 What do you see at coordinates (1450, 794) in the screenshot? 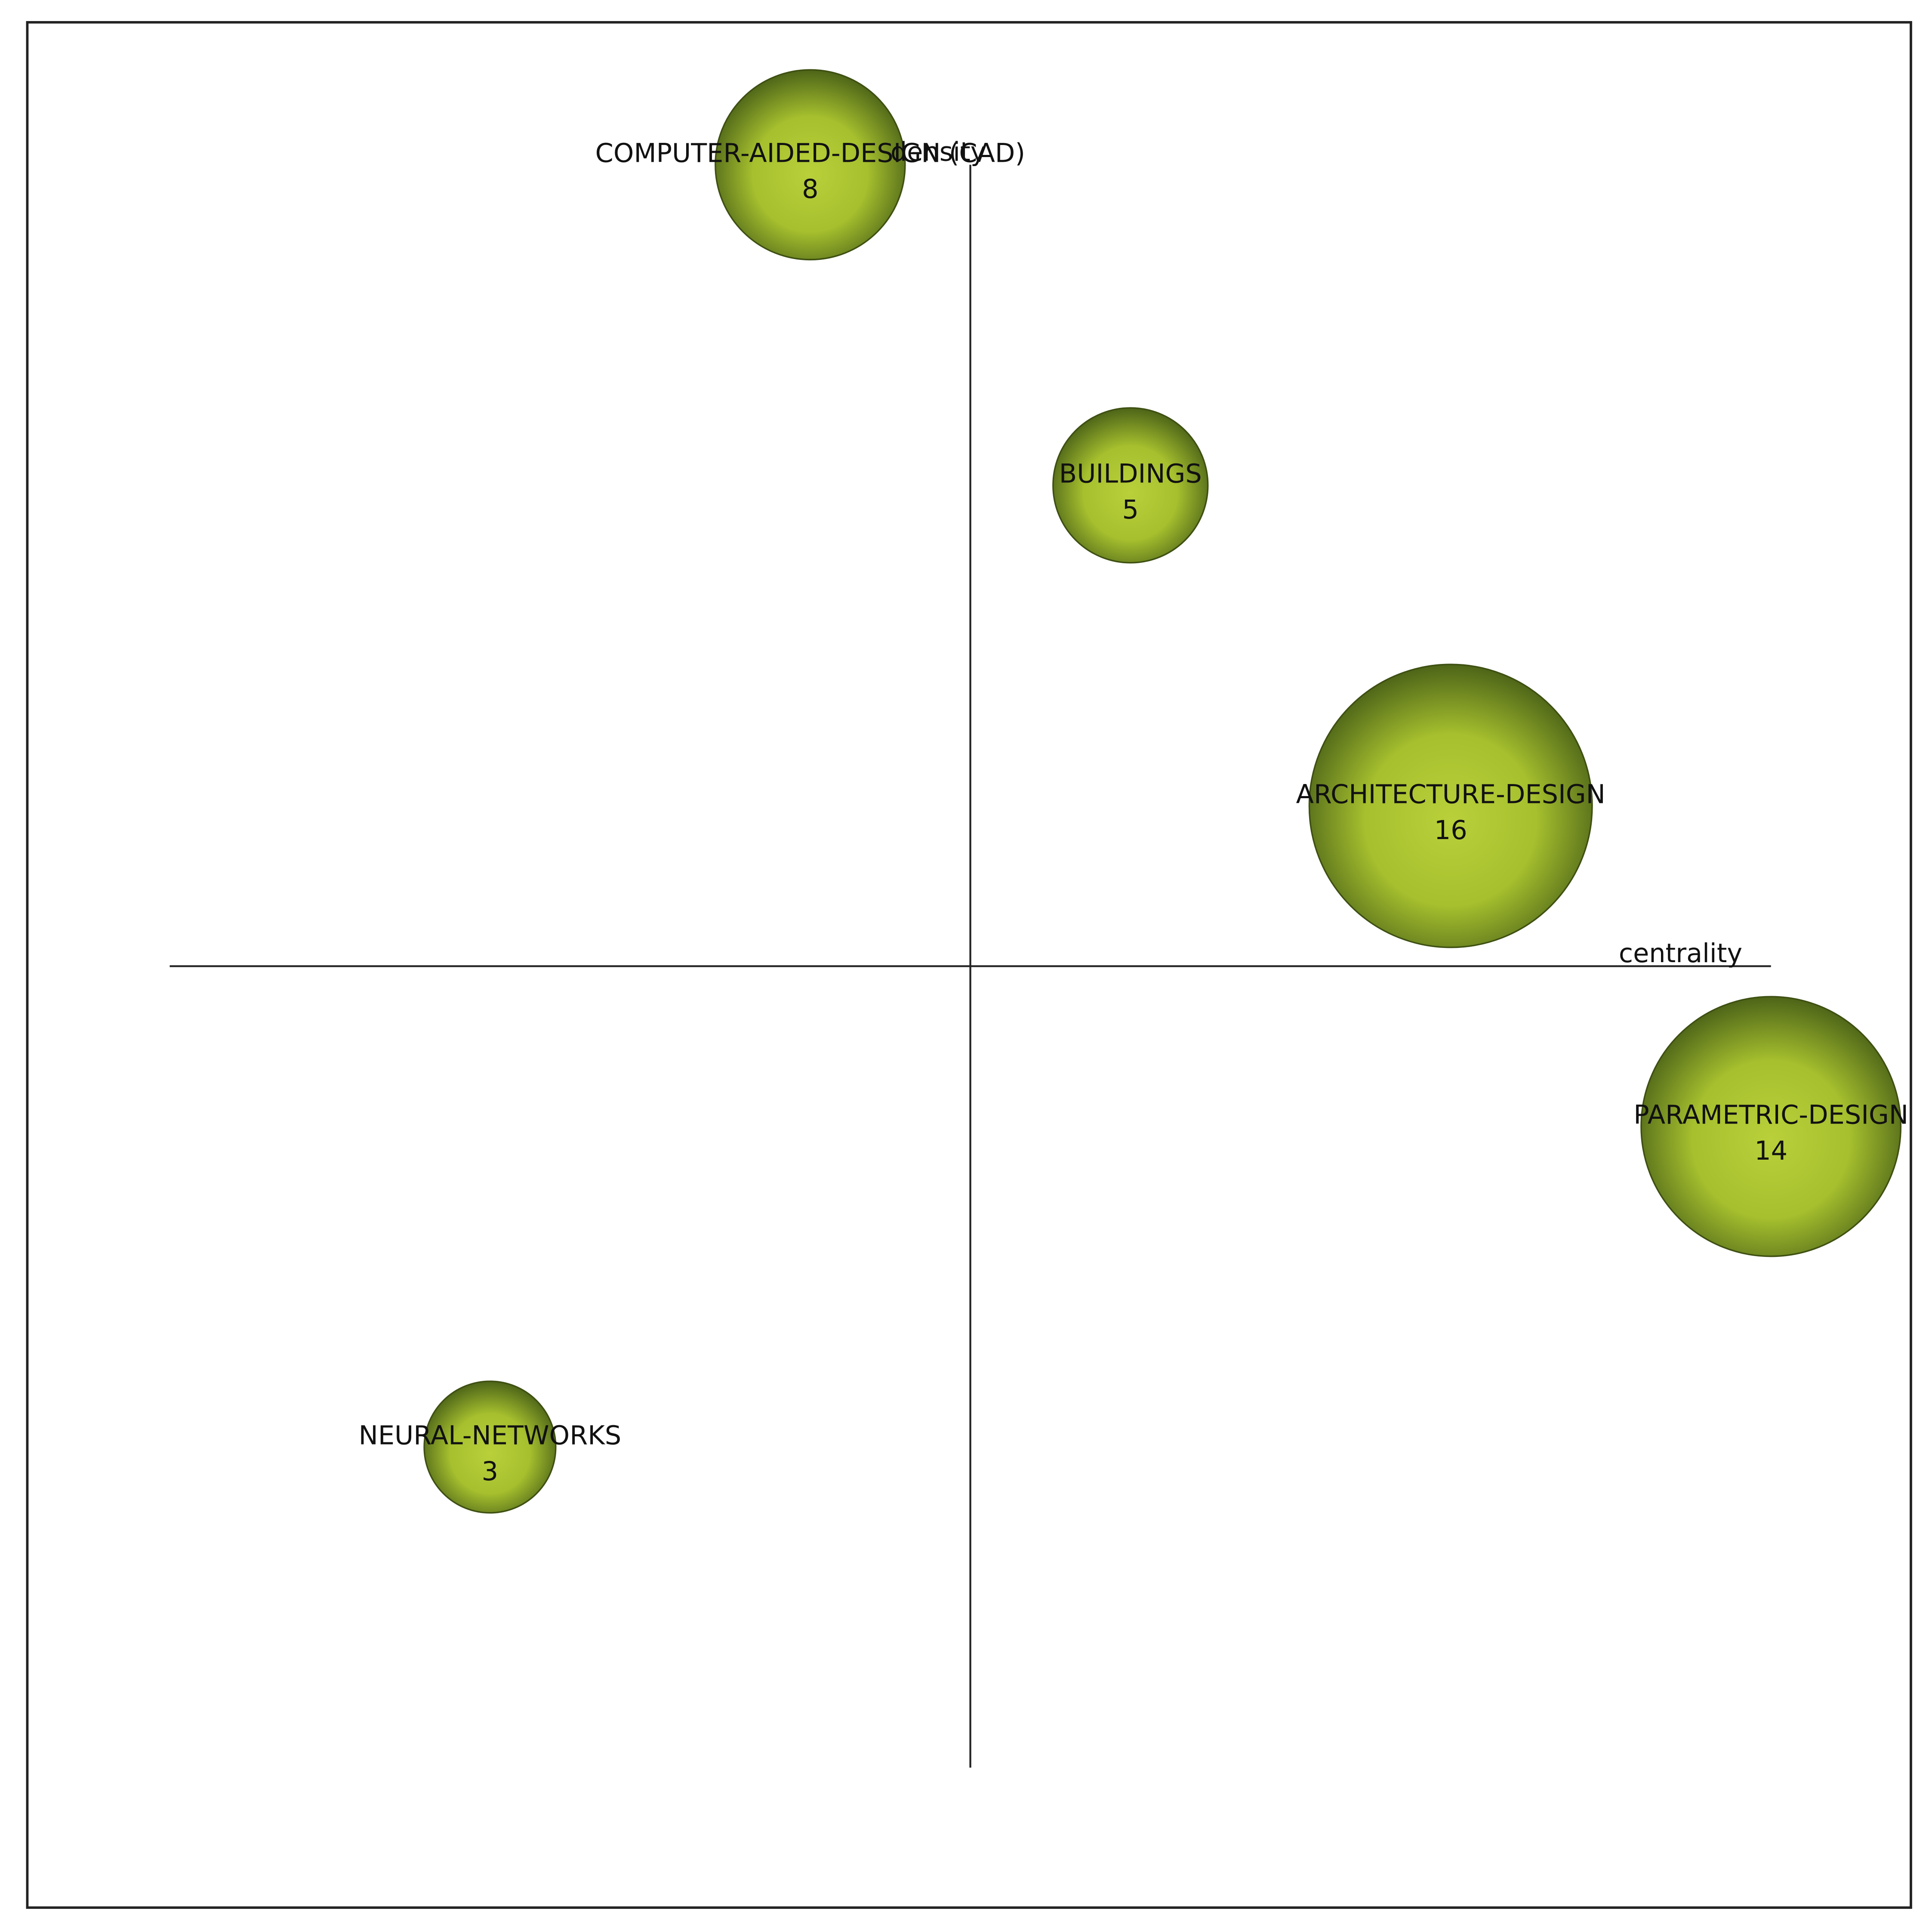
I see `bubble-label: ARCHITECTURE-DESIGN` at bounding box center [1450, 794].